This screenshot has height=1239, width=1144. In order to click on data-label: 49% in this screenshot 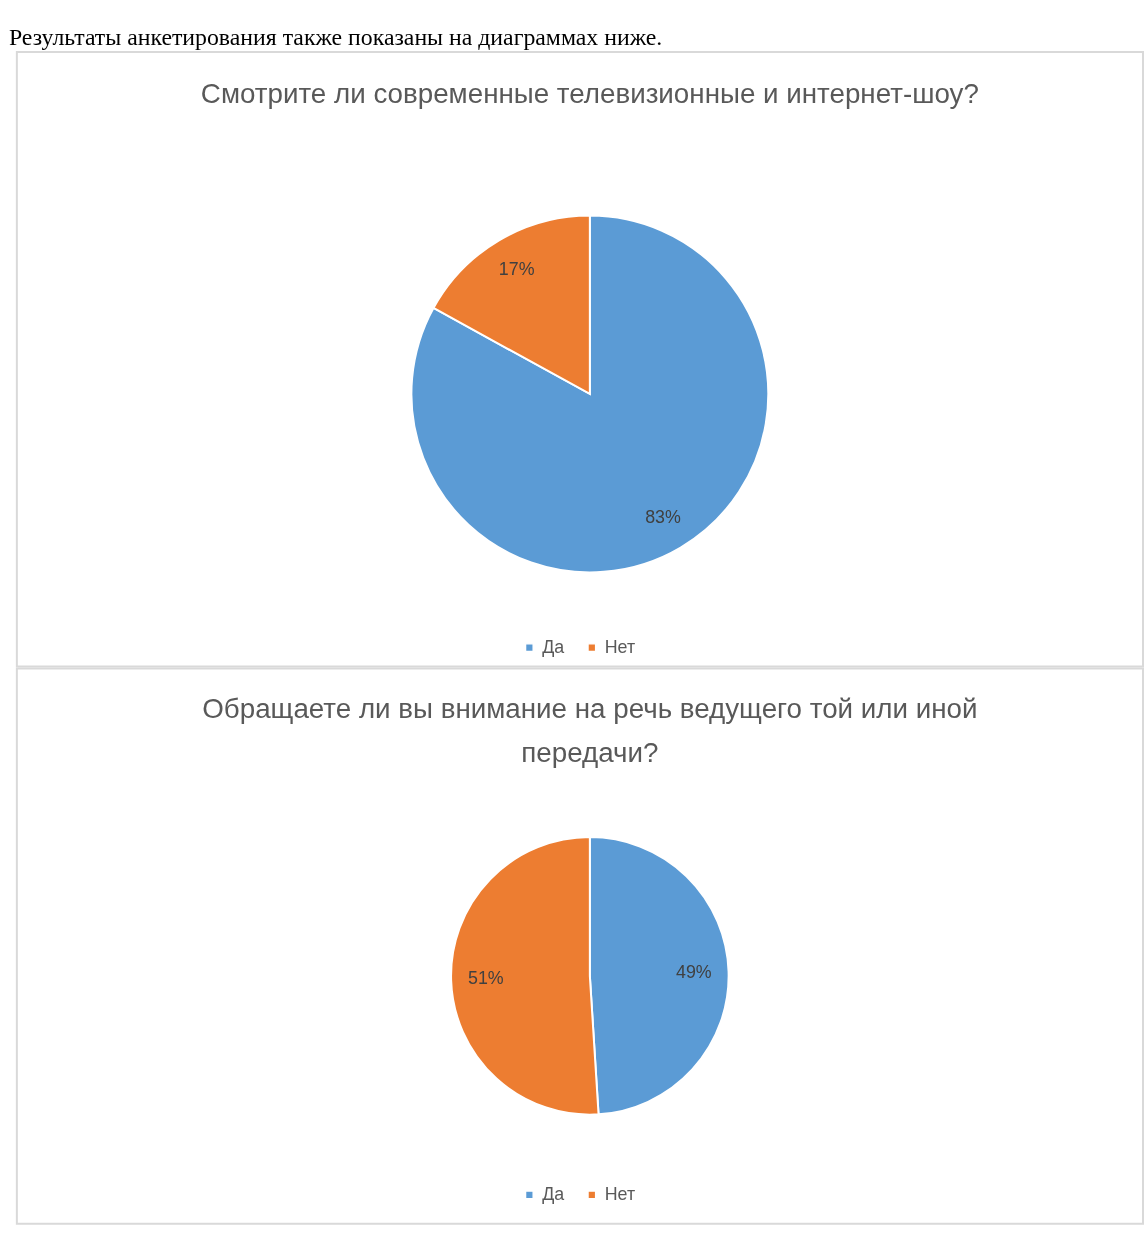, I will do `click(694, 971)`.